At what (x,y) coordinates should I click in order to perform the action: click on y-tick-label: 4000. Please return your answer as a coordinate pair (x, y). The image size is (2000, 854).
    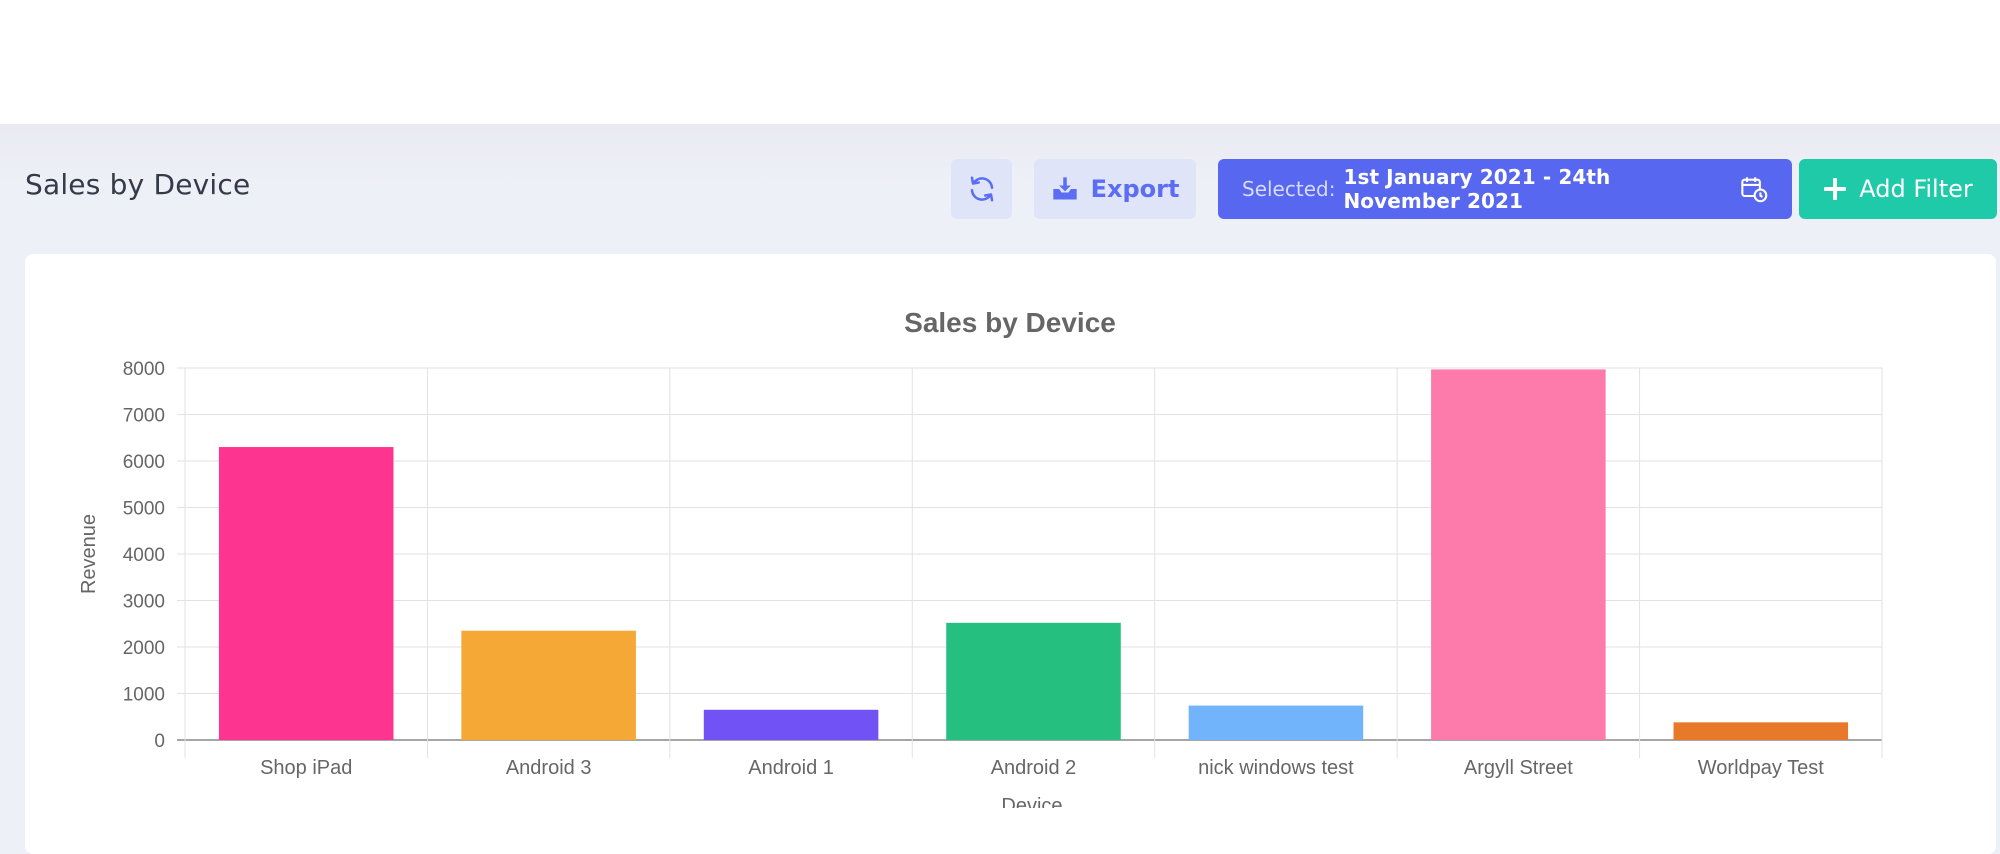
    Looking at the image, I should click on (144, 555).